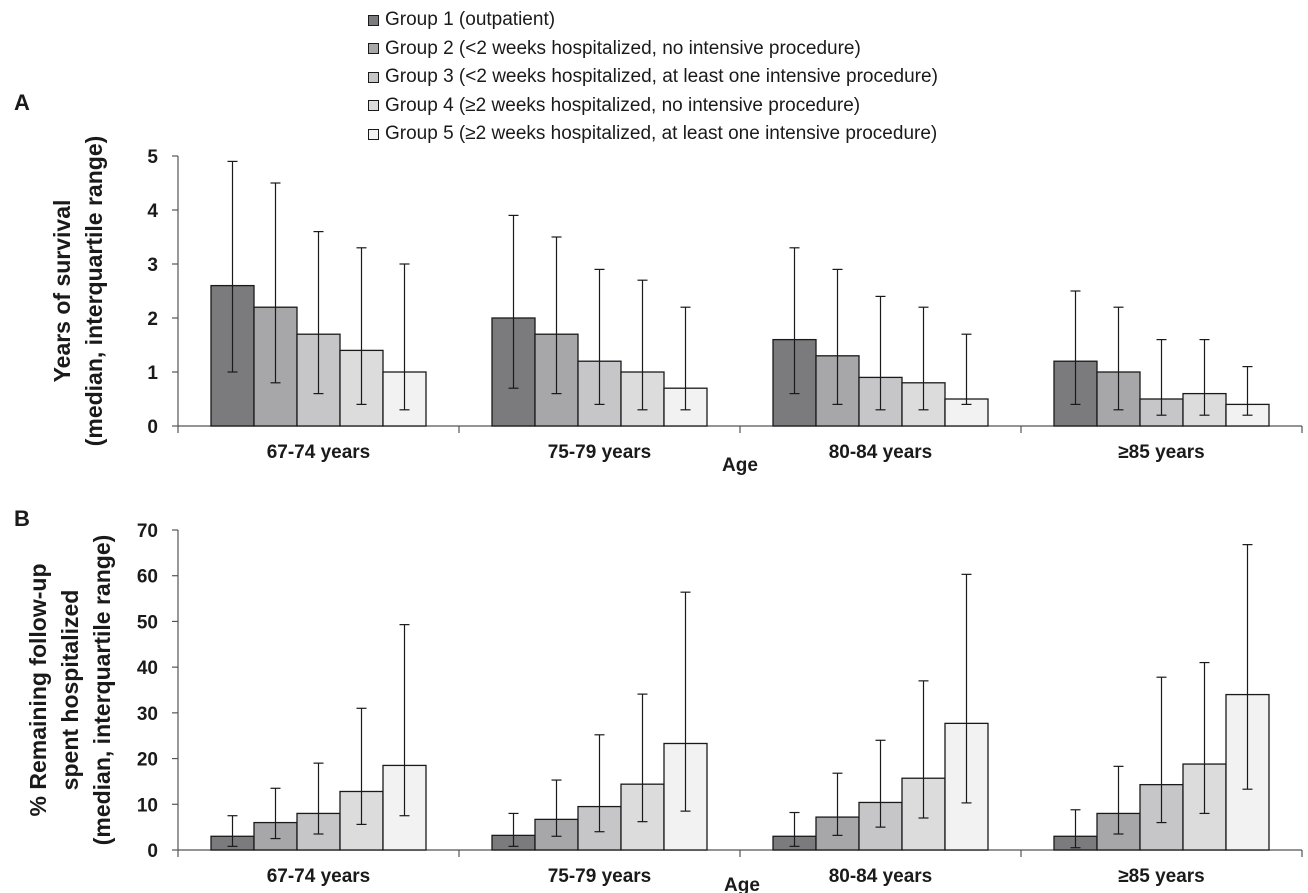 This screenshot has height=893, width=1308. I want to click on y-tick-label: 3, so click(152, 265).